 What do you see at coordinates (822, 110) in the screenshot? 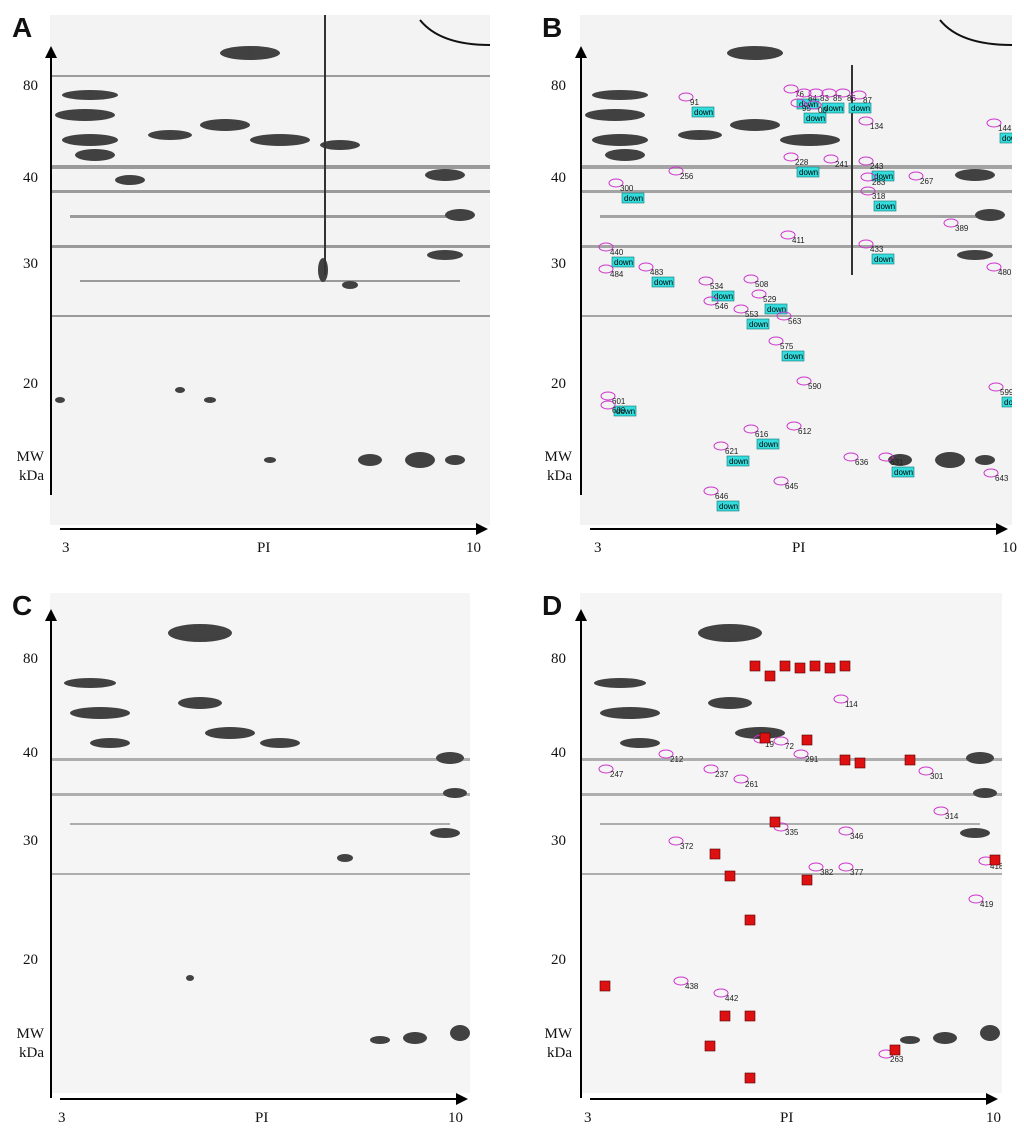
I see `spot-number: 00` at bounding box center [822, 110].